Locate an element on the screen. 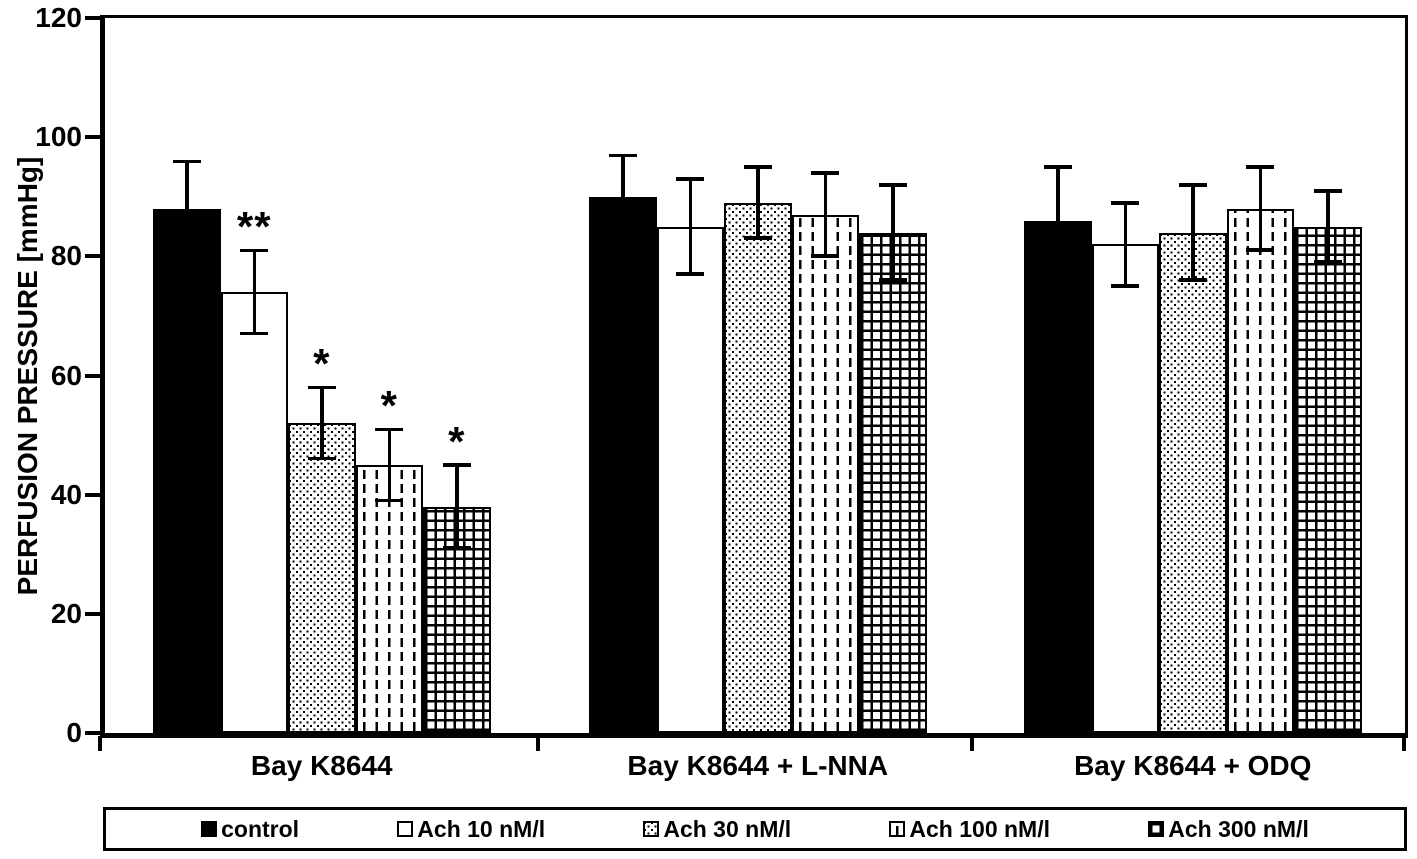  error-bar-ach-300-nm-l-bay-k8644-cap-top is located at coordinates (456, 465).